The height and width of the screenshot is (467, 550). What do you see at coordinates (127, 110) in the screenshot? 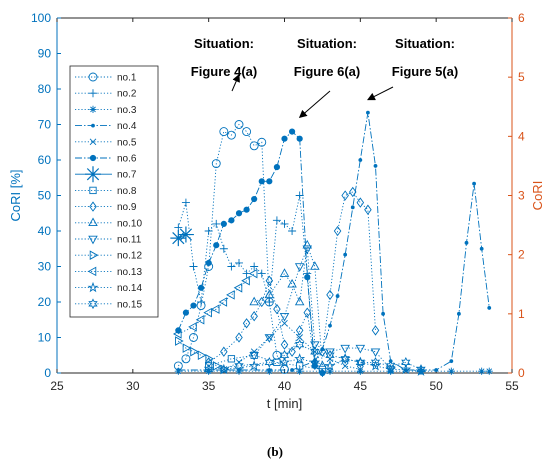
I see `legend-label: no.3` at bounding box center [127, 110].